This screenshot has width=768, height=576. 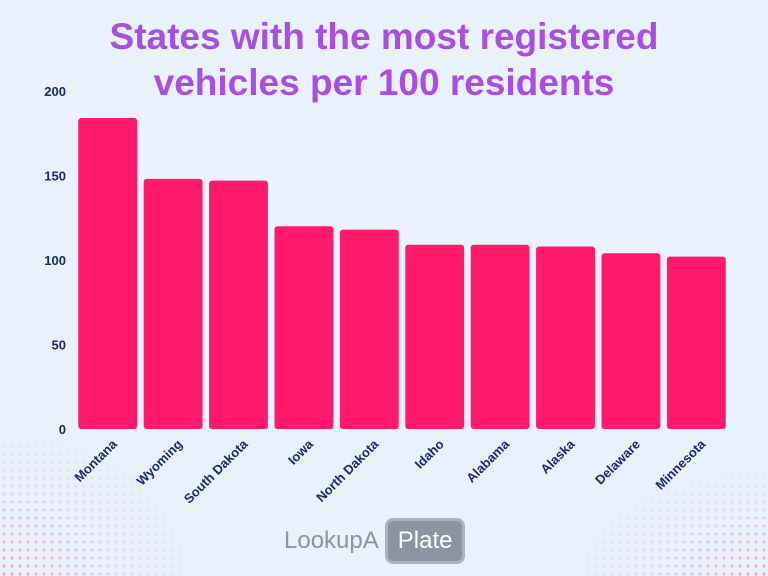 I want to click on y-tick-label: 200, so click(x=55, y=91).